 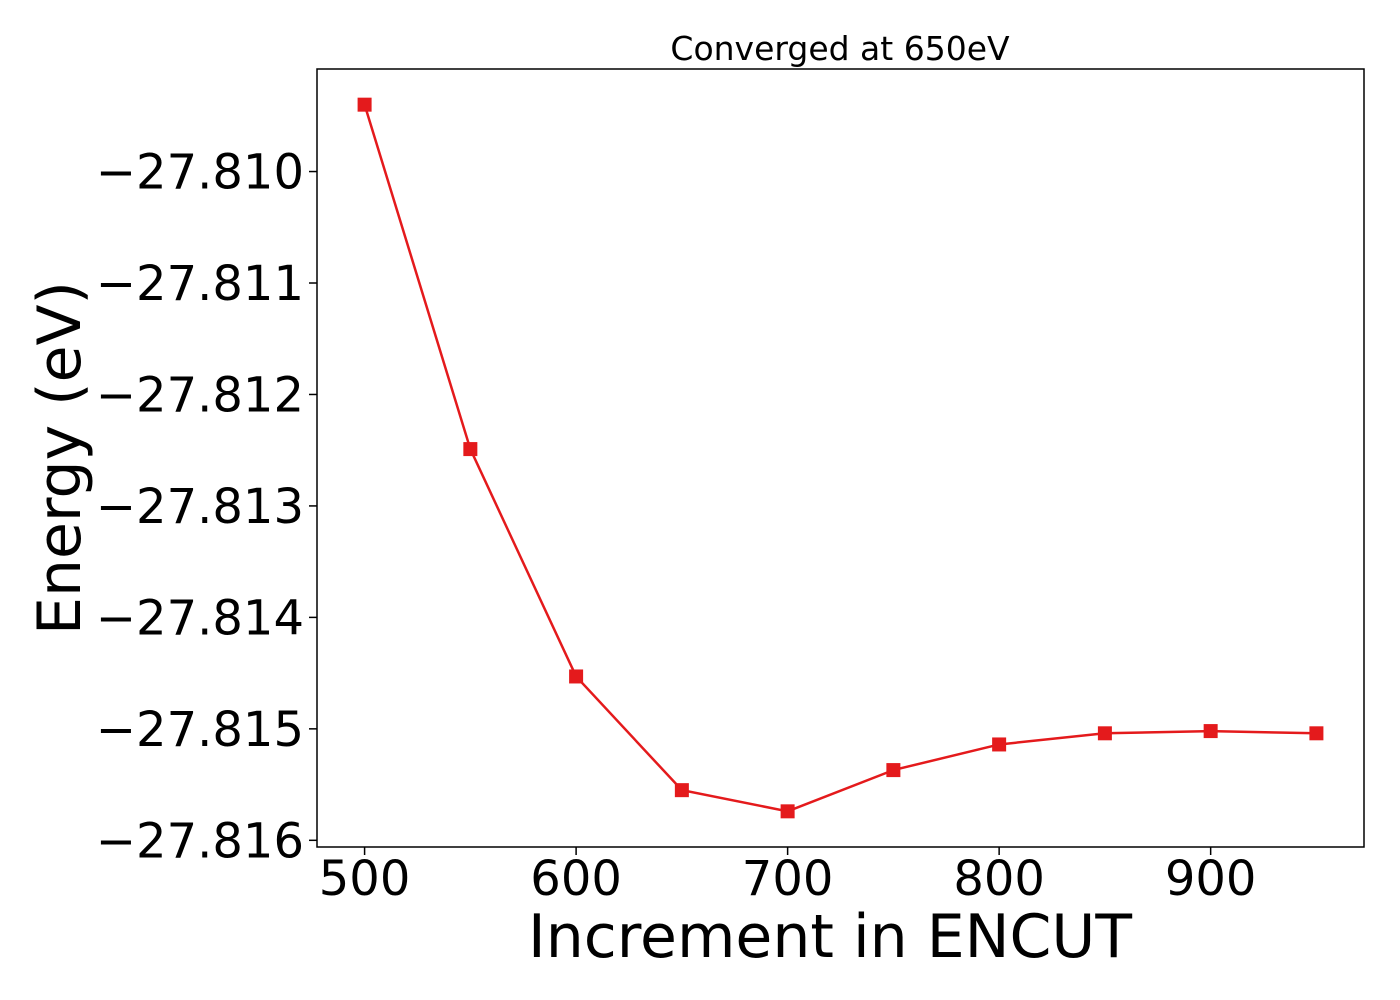 I want to click on x-axis: 500 600 700 800 900, so click(x=788, y=877).